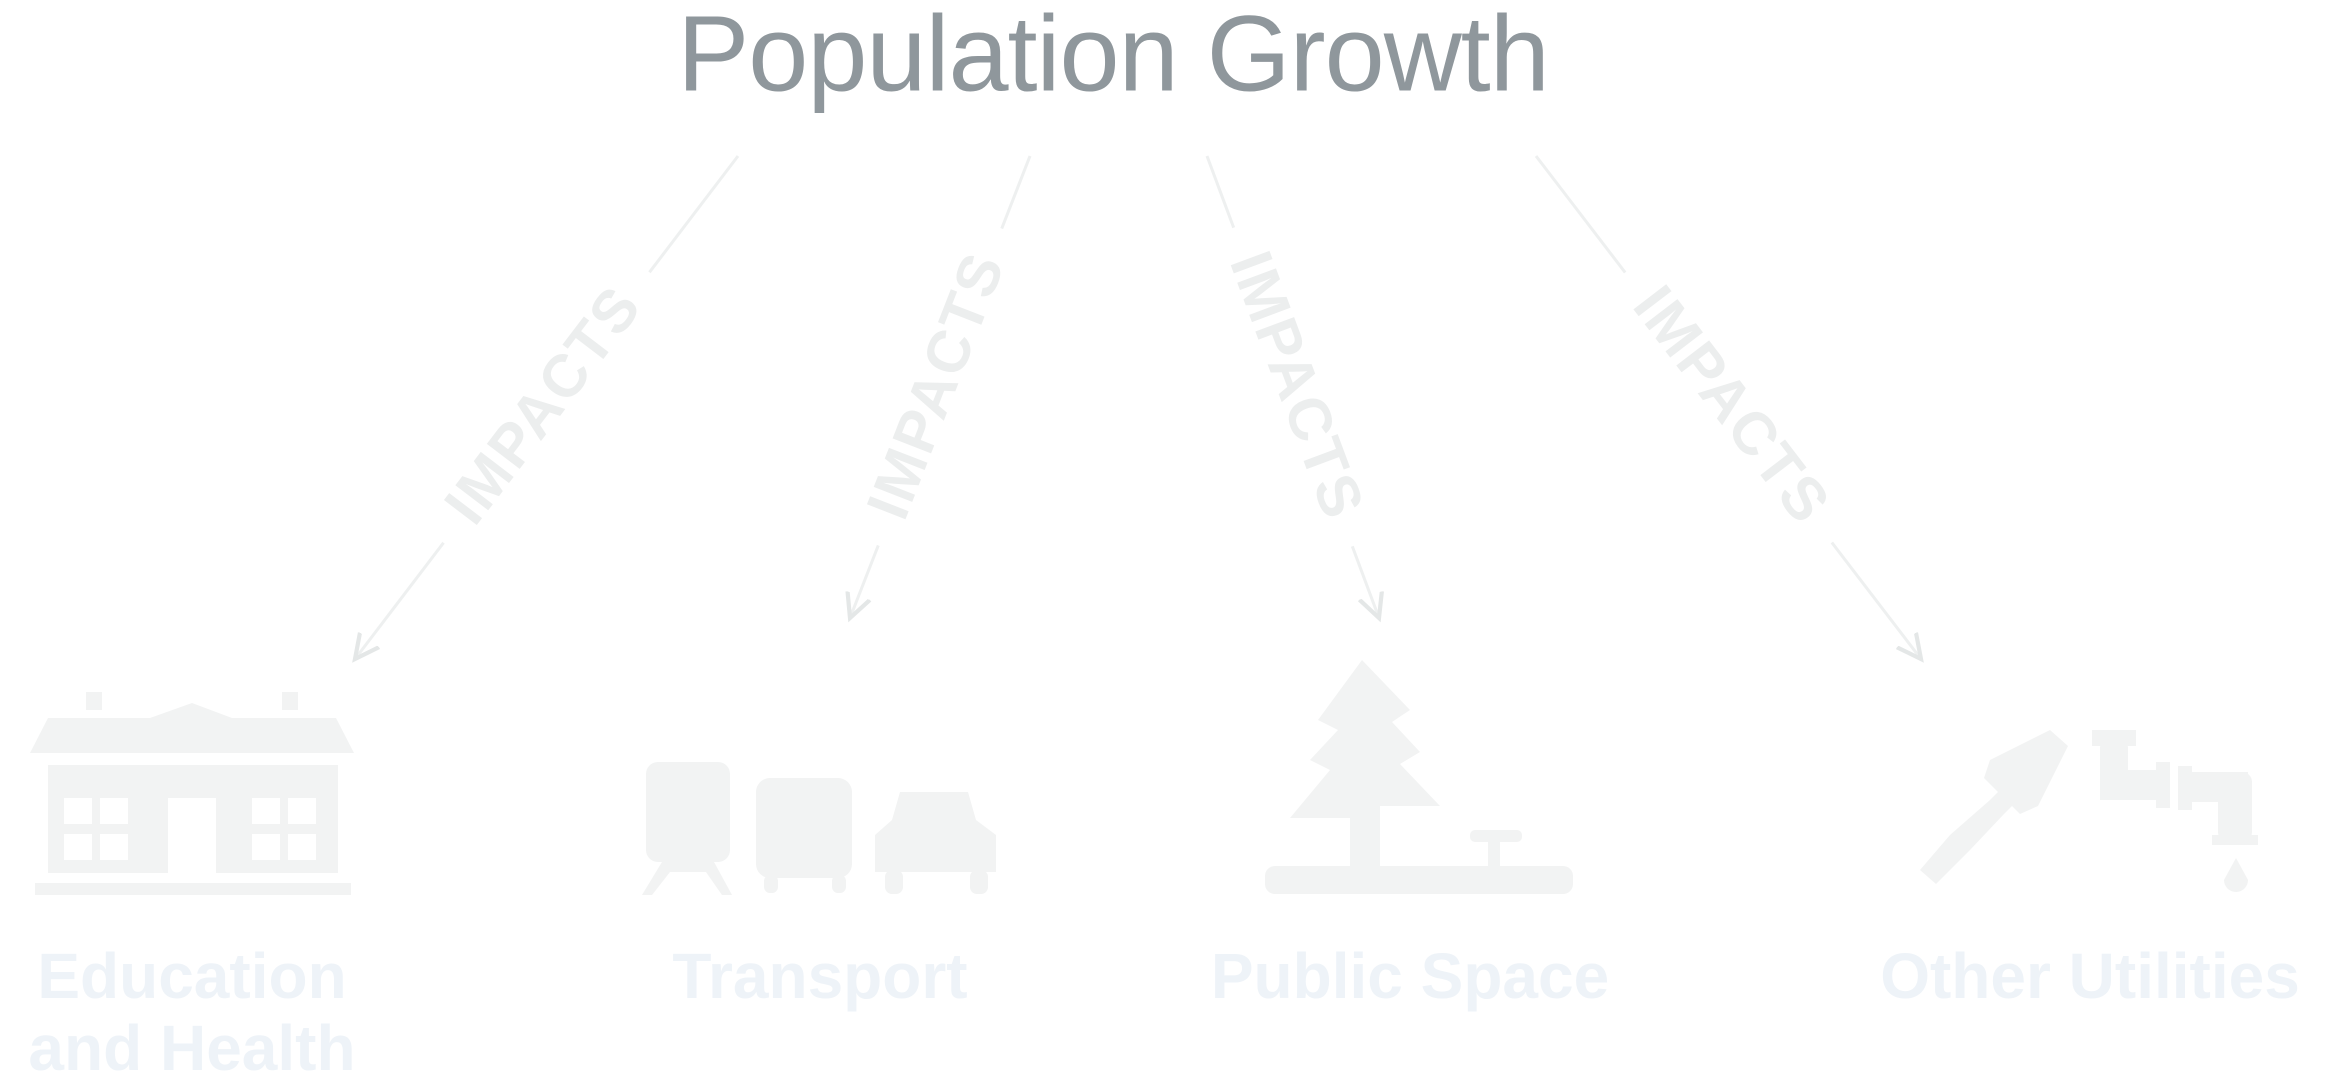  Describe the element at coordinates (192, 1007) in the screenshot. I see `node-label: Education and Health` at that location.